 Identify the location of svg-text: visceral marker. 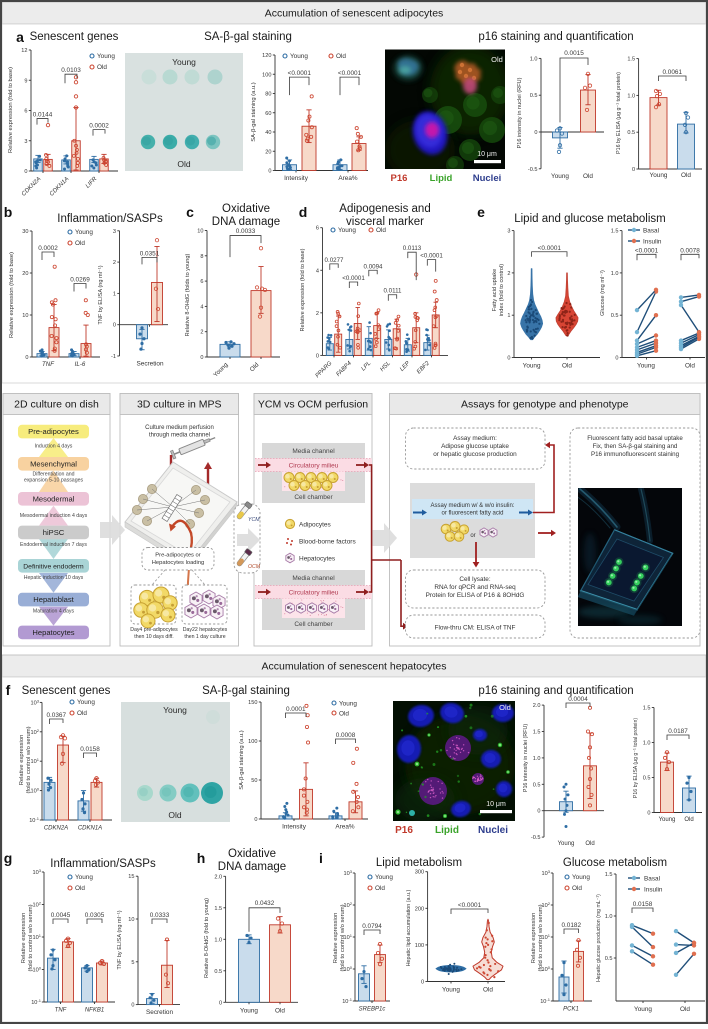
(385, 222).